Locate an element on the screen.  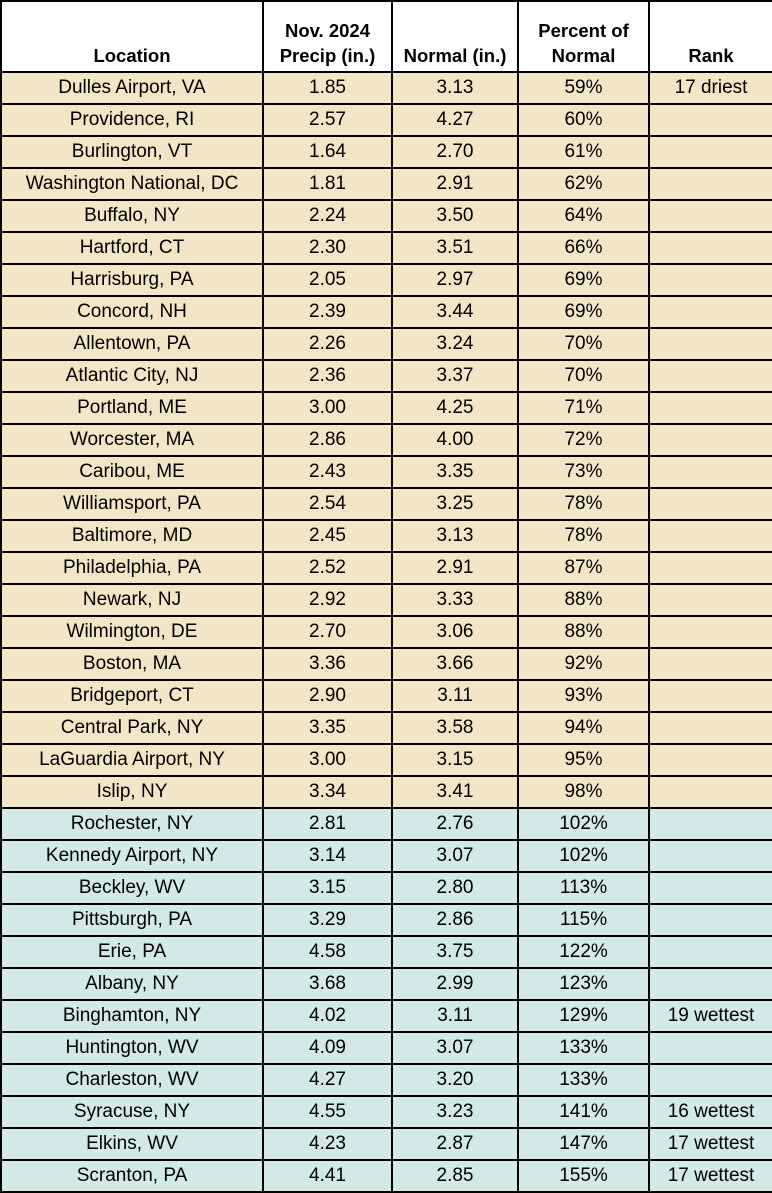
cell-location: Concord, NH is located at coordinates (132, 312).